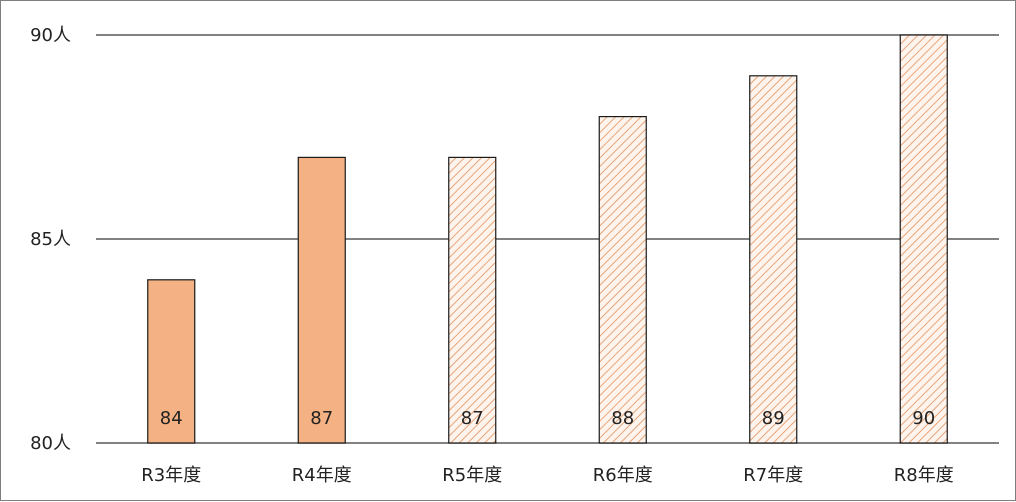 The width and height of the screenshot is (1016, 502). Describe the element at coordinates (622, 418) in the screenshot. I see `data-label: 88` at that location.